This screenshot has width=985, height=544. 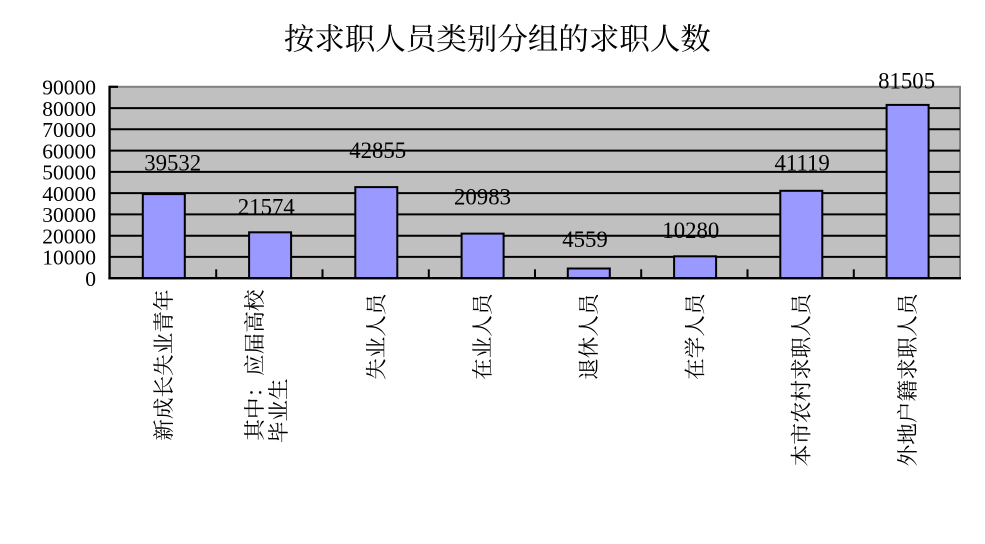 I want to click on svg-text: 41119, so click(x=802, y=162).